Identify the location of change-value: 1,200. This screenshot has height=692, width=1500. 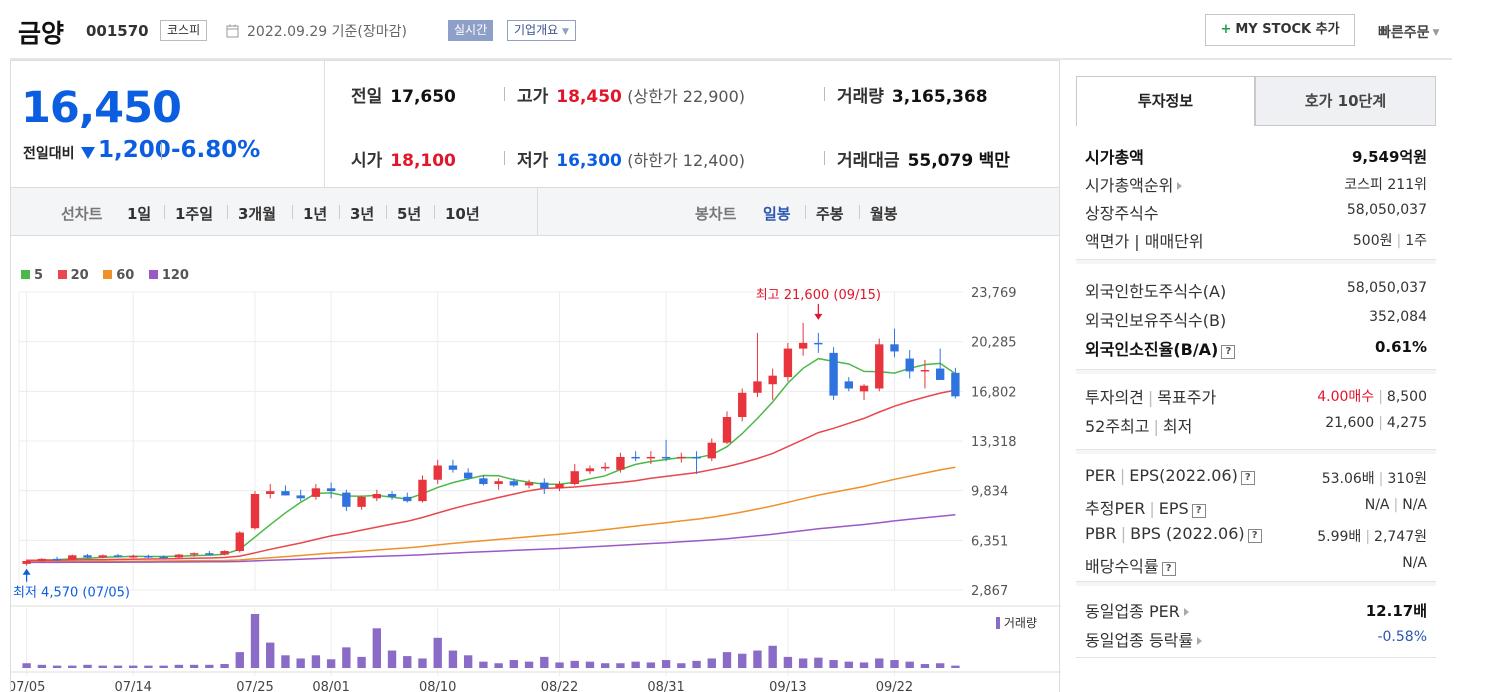
(134, 150).